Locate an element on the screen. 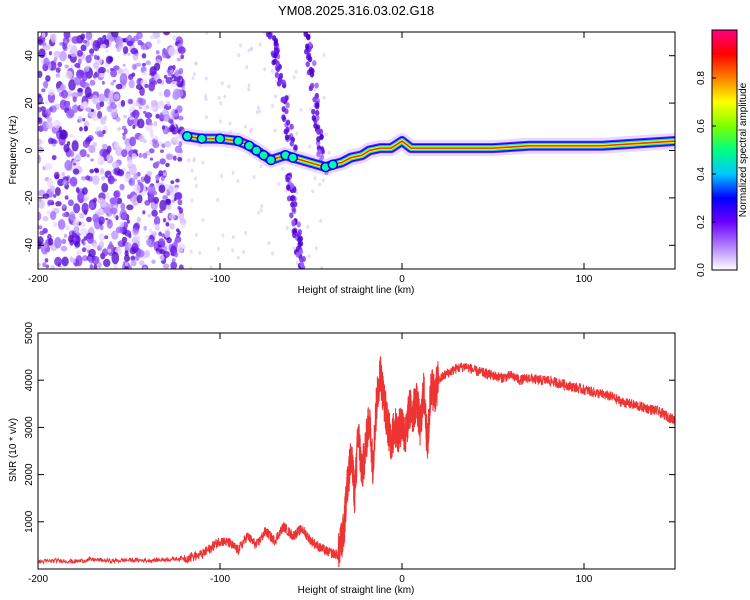  x-tick-label: -100 is located at coordinates (220, 279).